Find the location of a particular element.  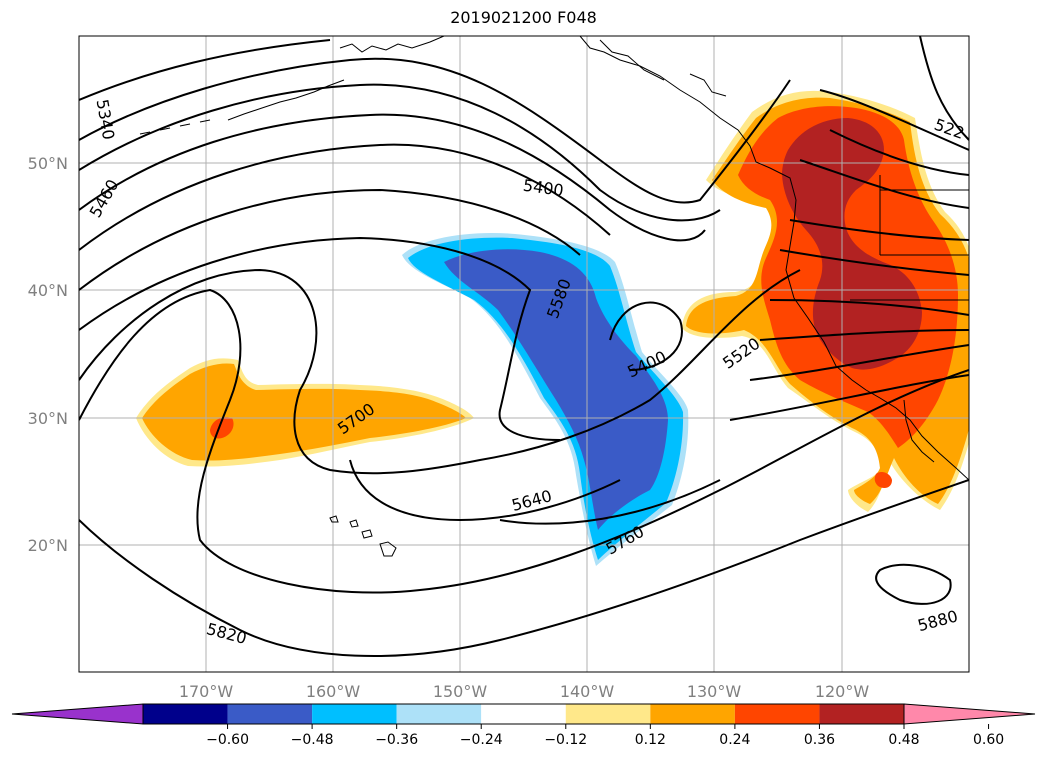

aleutian-chain is located at coordinates (175, 127).